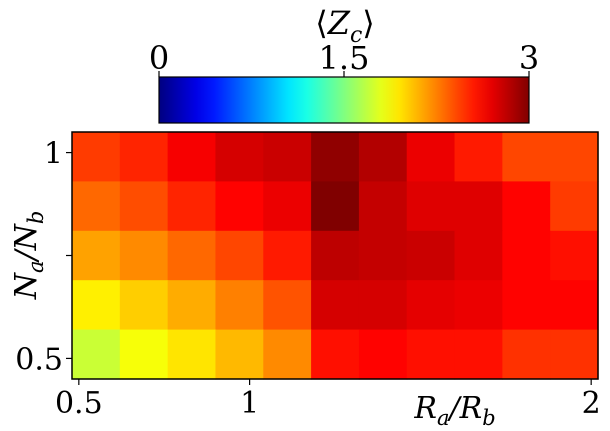  Describe the element at coordinates (345, 26) in the screenshot. I see `colorbar-title: ⟨Zc⟩` at that location.